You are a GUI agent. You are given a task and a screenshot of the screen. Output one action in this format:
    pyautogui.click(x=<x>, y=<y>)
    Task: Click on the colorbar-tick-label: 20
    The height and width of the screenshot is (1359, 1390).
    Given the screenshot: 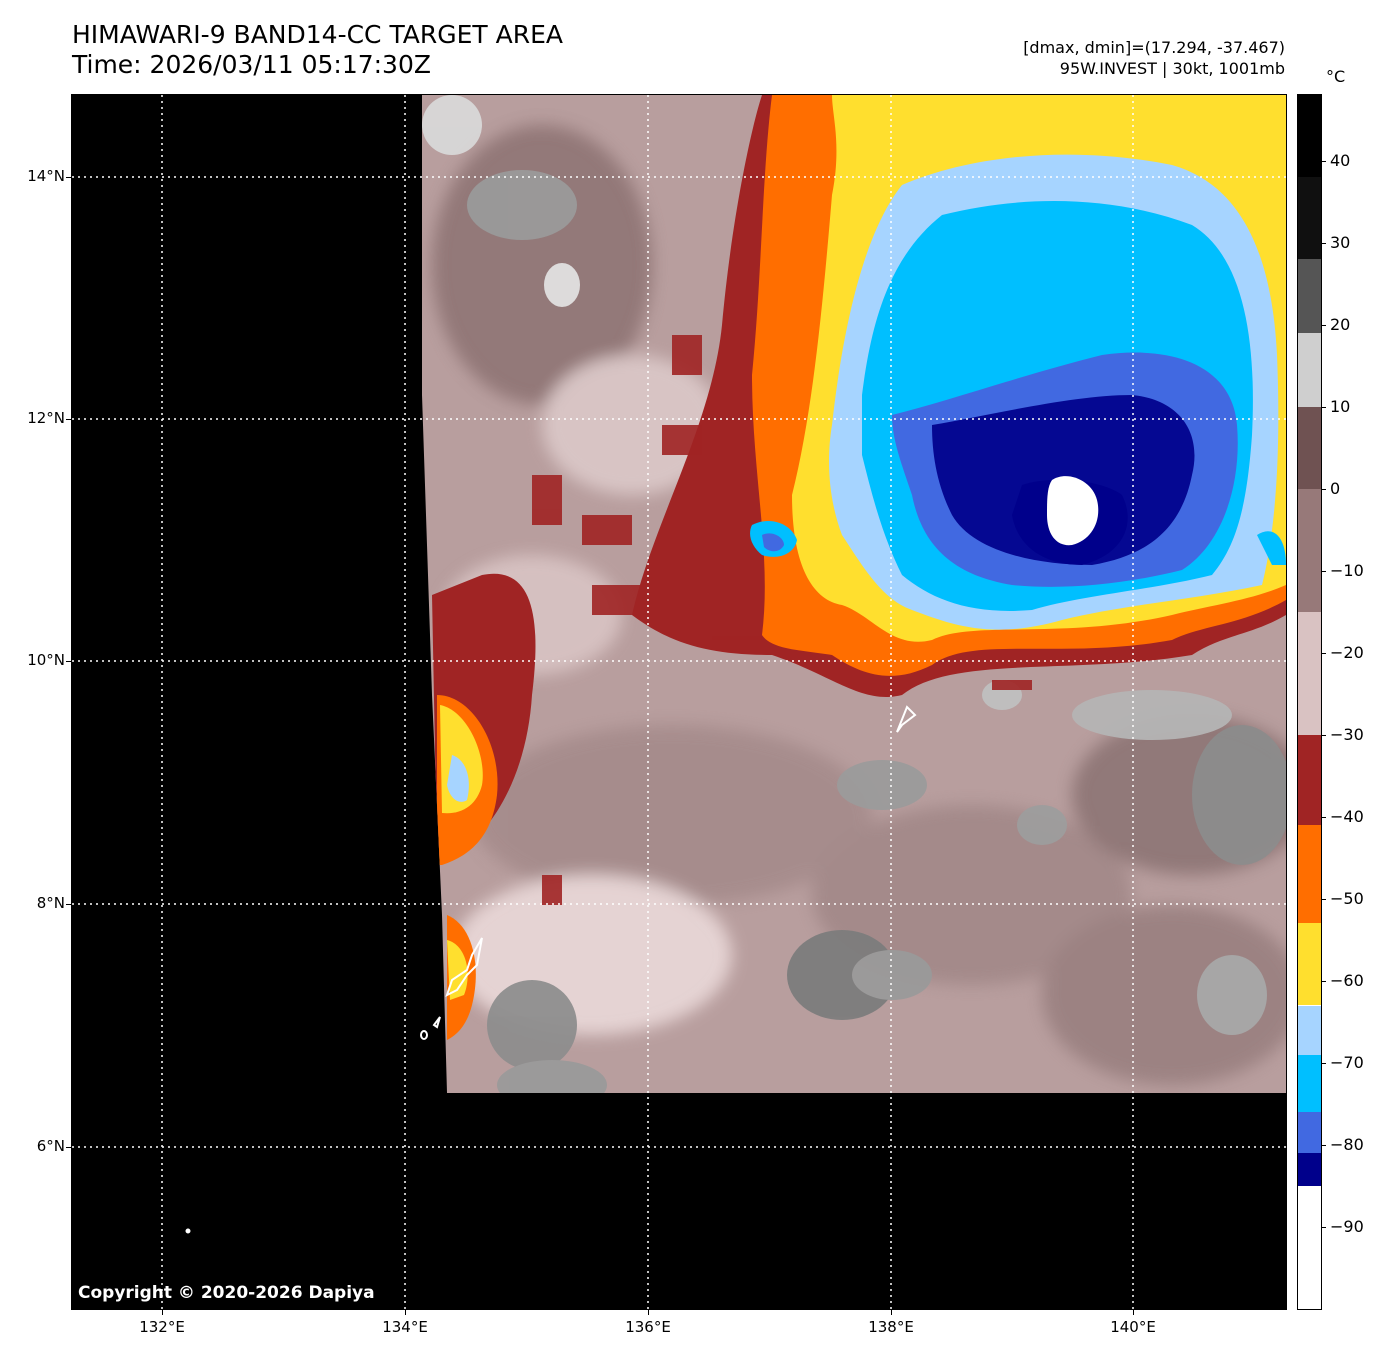 What is the action you would take?
    pyautogui.click(x=1340, y=324)
    